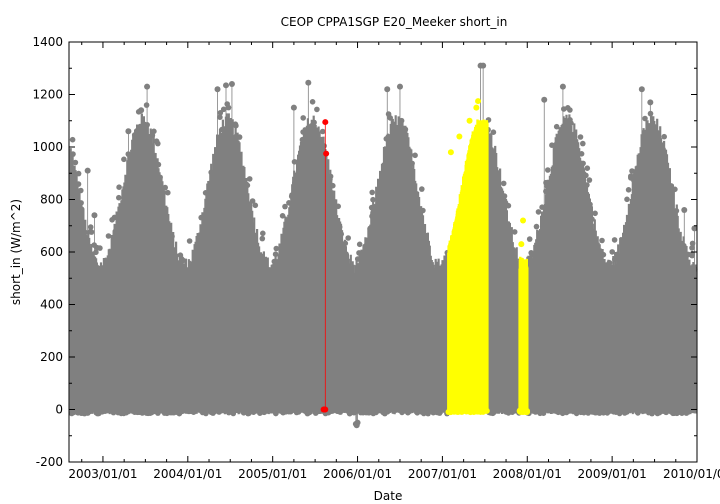 Image resolution: width=720 pixels, height=504 pixels. I want to click on y-axis-label: short_in (W/m^2), so click(16, 252).